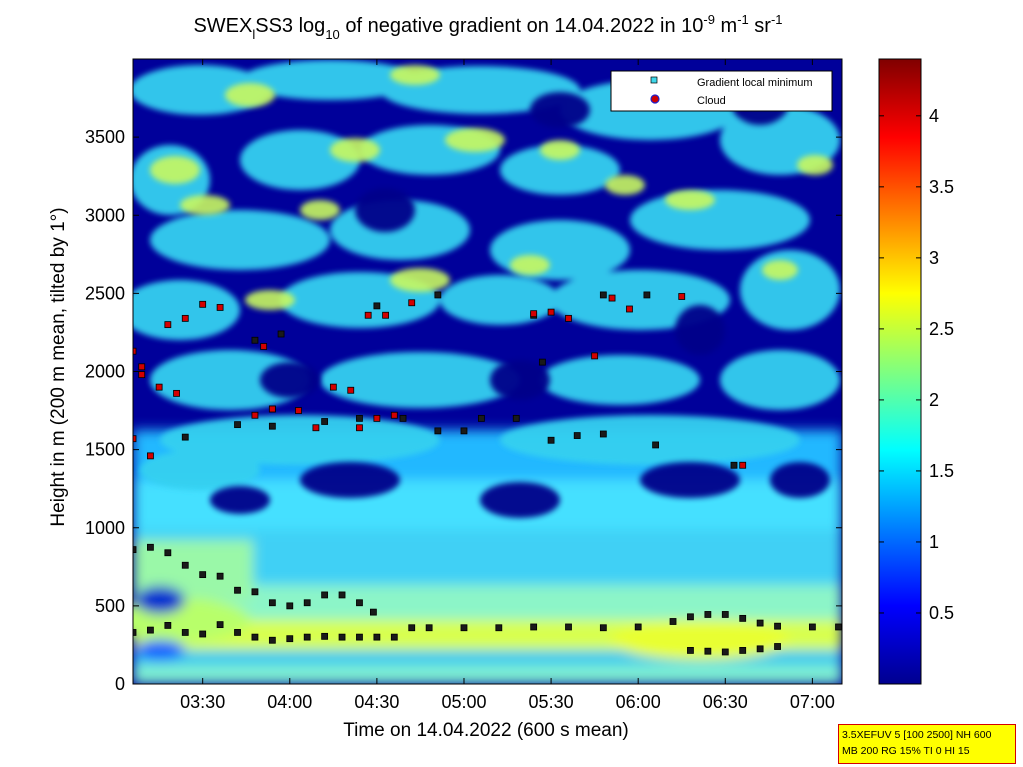 The image size is (1023, 767). Describe the element at coordinates (917, 735) in the screenshot. I see `info-line-1: 3.5XEFUV 5 [100 2500] NH 600` at that location.